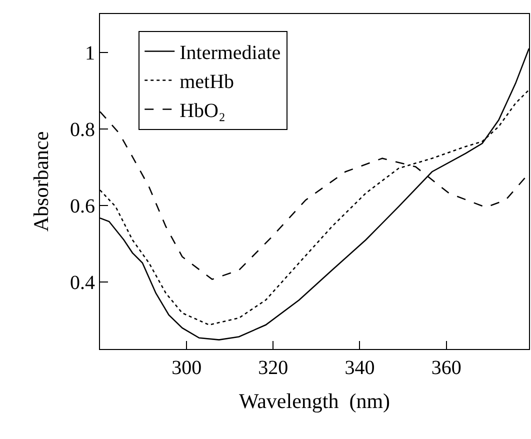 This screenshot has height=439, width=531. What do you see at coordinates (230, 53) in the screenshot?
I see `legend-label: Intermediate` at bounding box center [230, 53].